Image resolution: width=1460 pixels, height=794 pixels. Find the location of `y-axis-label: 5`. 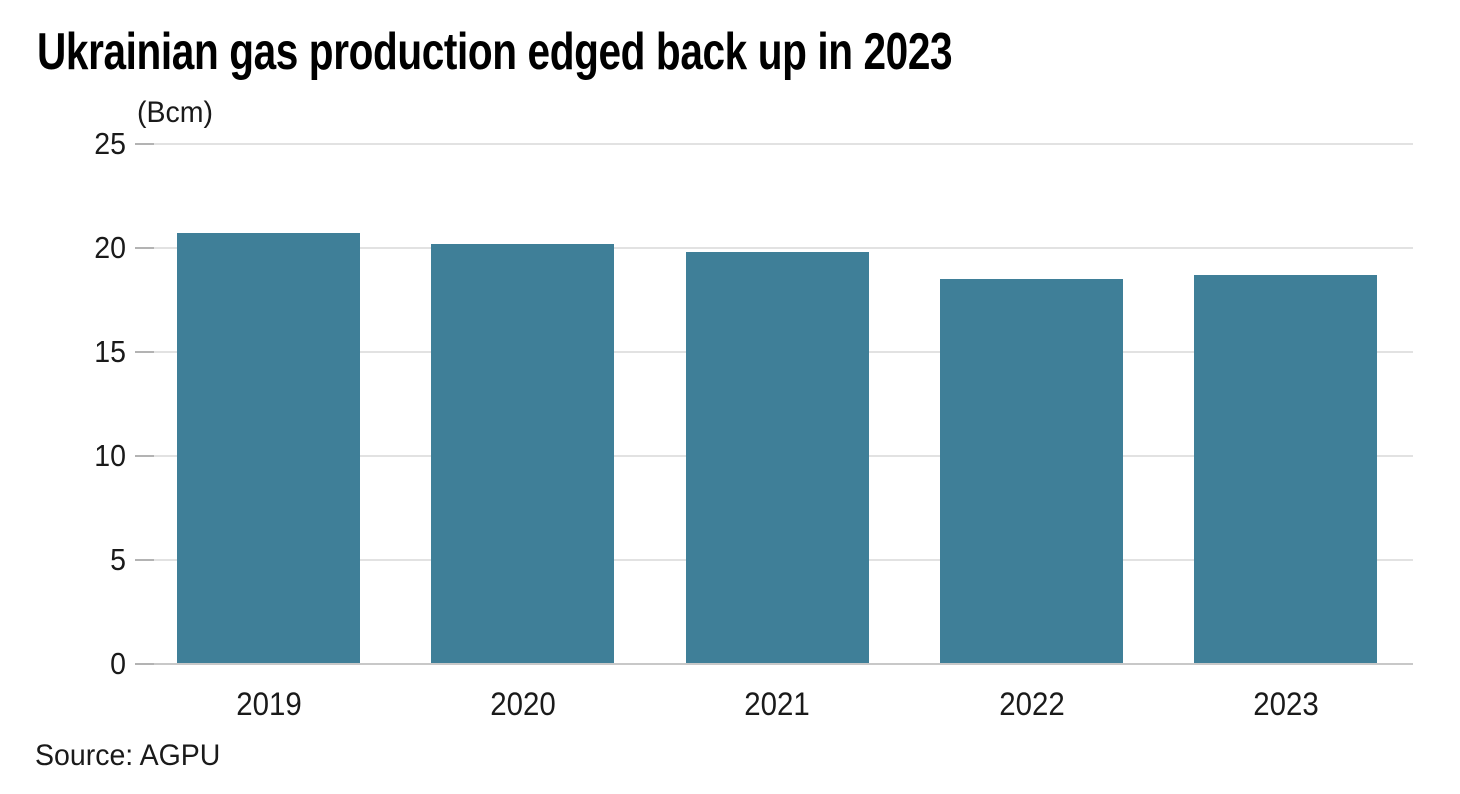

y-axis-label: 5 is located at coordinates (118, 559).